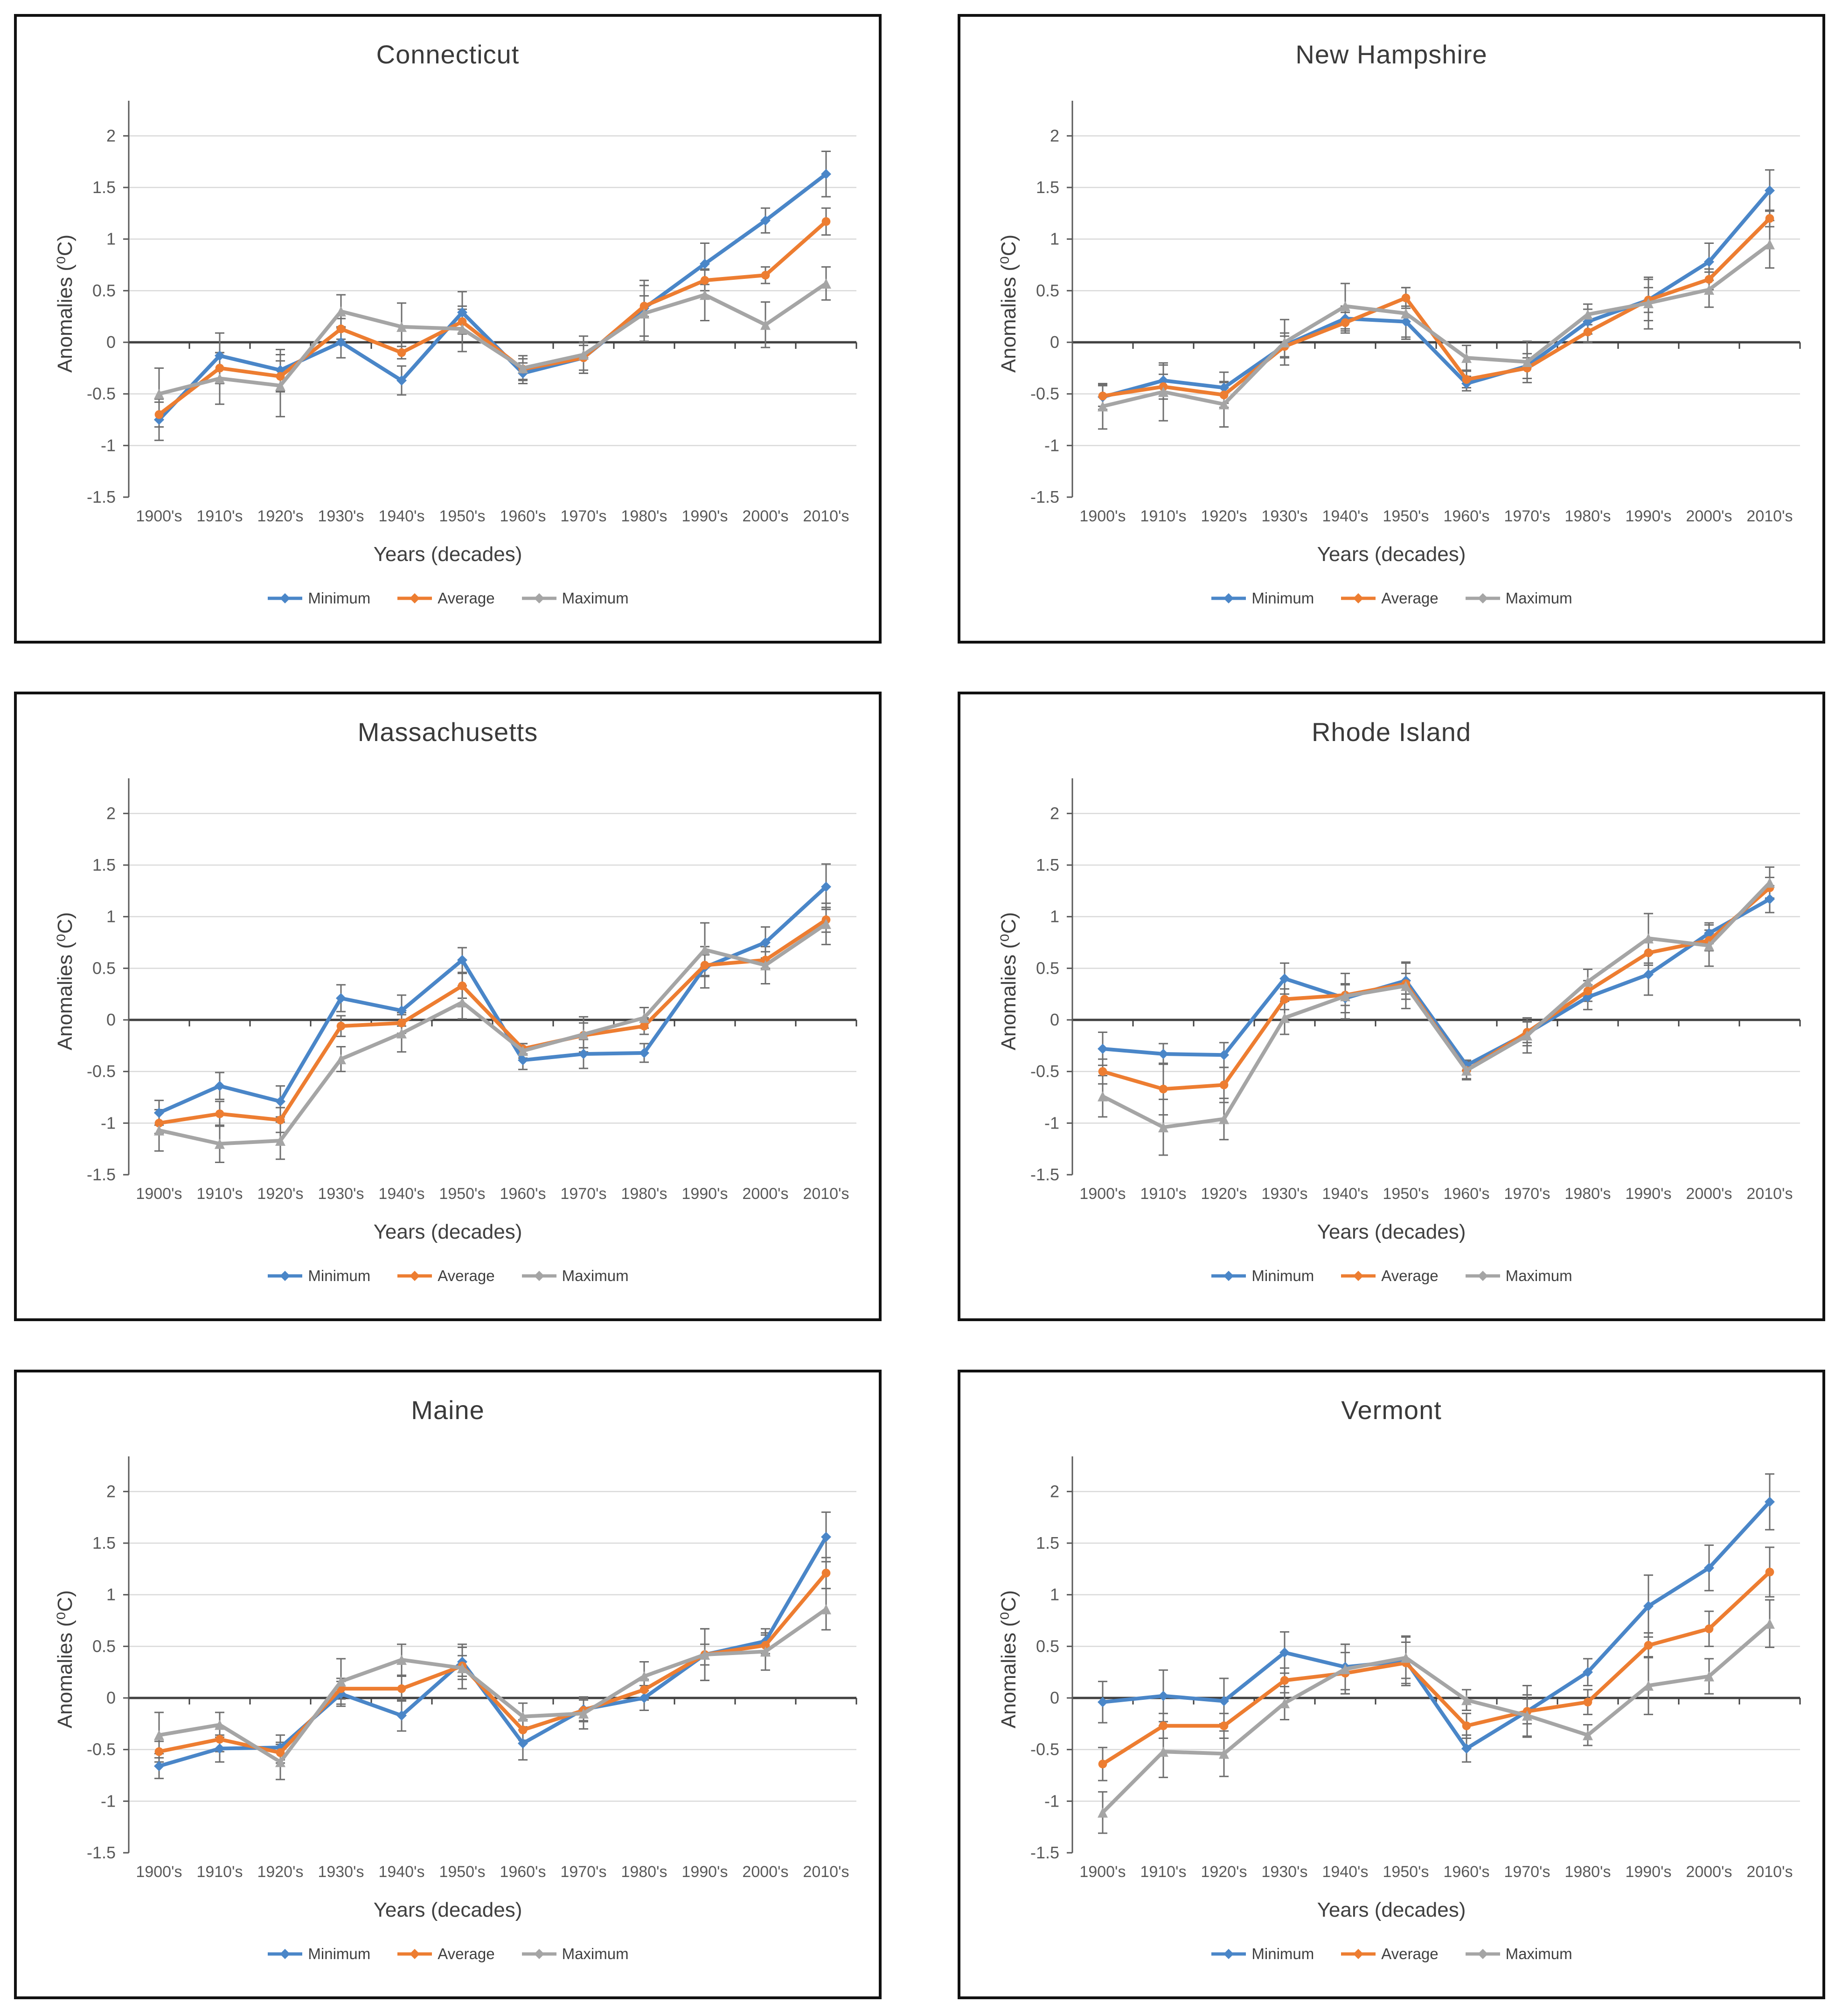 This screenshot has height=2016, width=1842. I want to click on x-tick-label: 1930's, so click(341, 1194).